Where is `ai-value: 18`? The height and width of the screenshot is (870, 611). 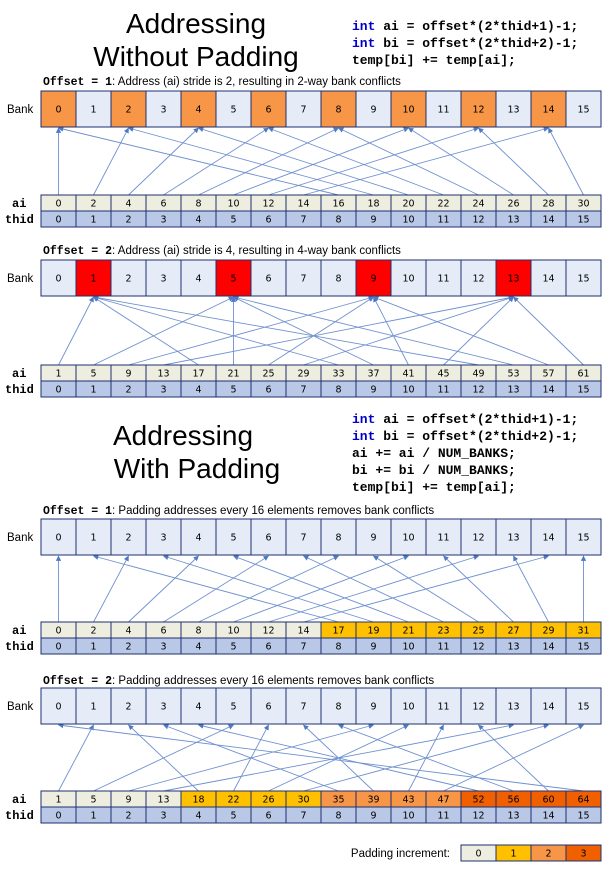
ai-value: 18 is located at coordinates (373, 204).